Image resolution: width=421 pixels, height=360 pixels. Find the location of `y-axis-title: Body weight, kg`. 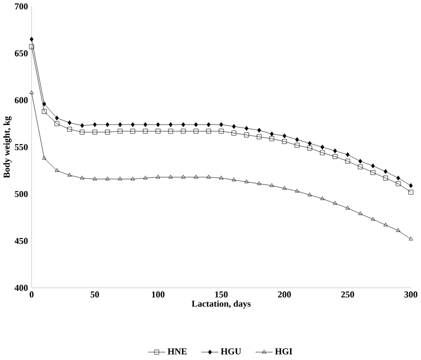

y-axis-title: Body weight, kg is located at coordinates (7, 147).